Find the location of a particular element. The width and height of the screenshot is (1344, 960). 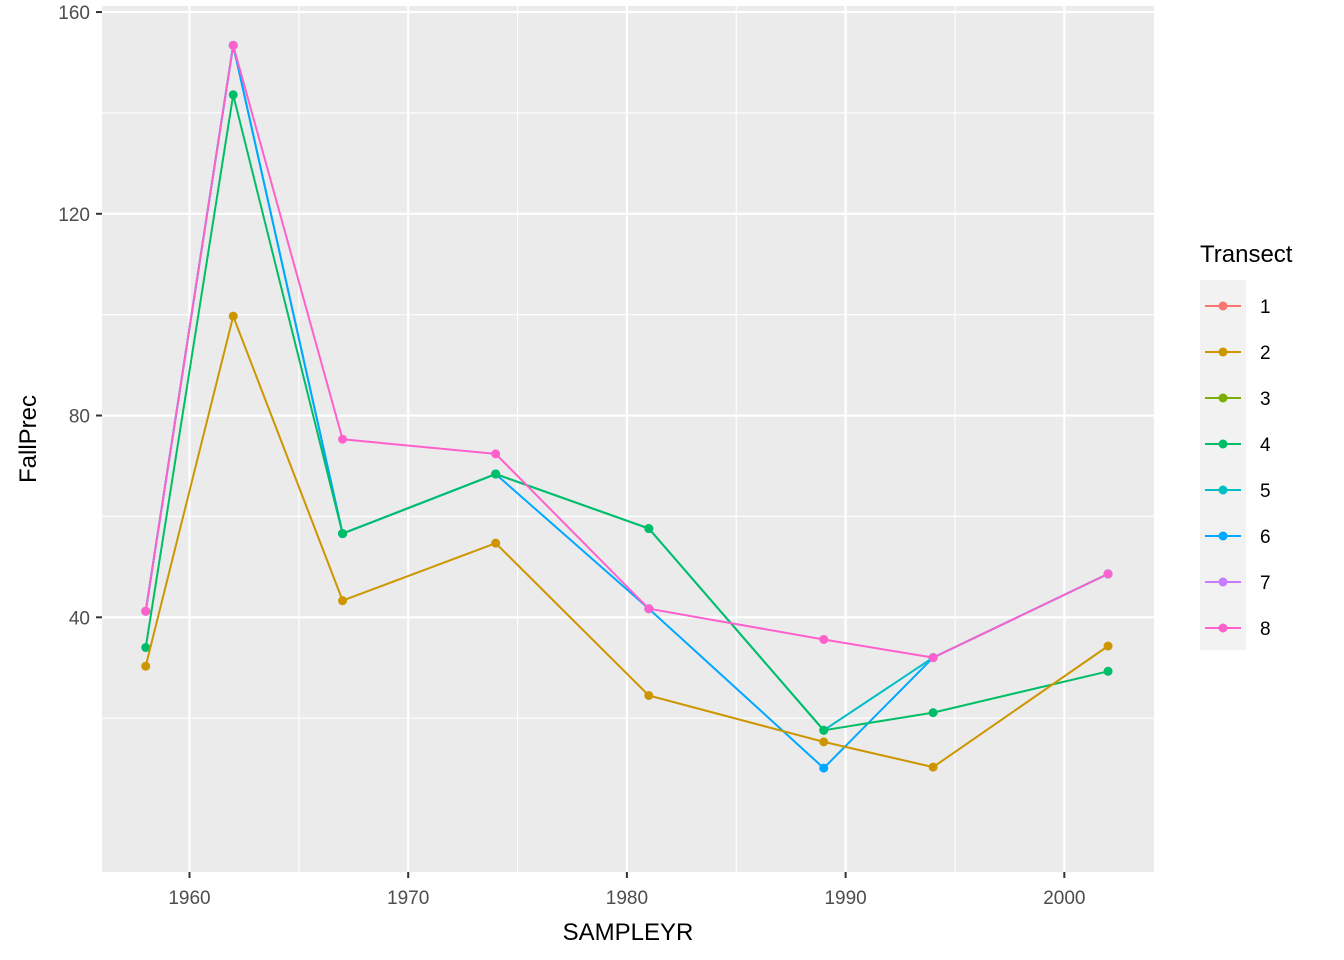

legend-item-3: 3 is located at coordinates (1238, 399).